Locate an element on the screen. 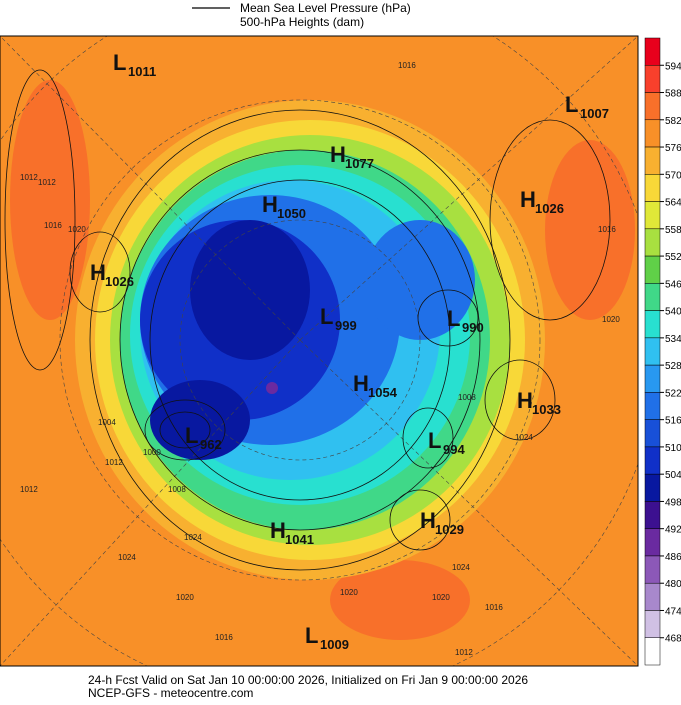  colorbar-label: 516 is located at coordinates (673, 421).